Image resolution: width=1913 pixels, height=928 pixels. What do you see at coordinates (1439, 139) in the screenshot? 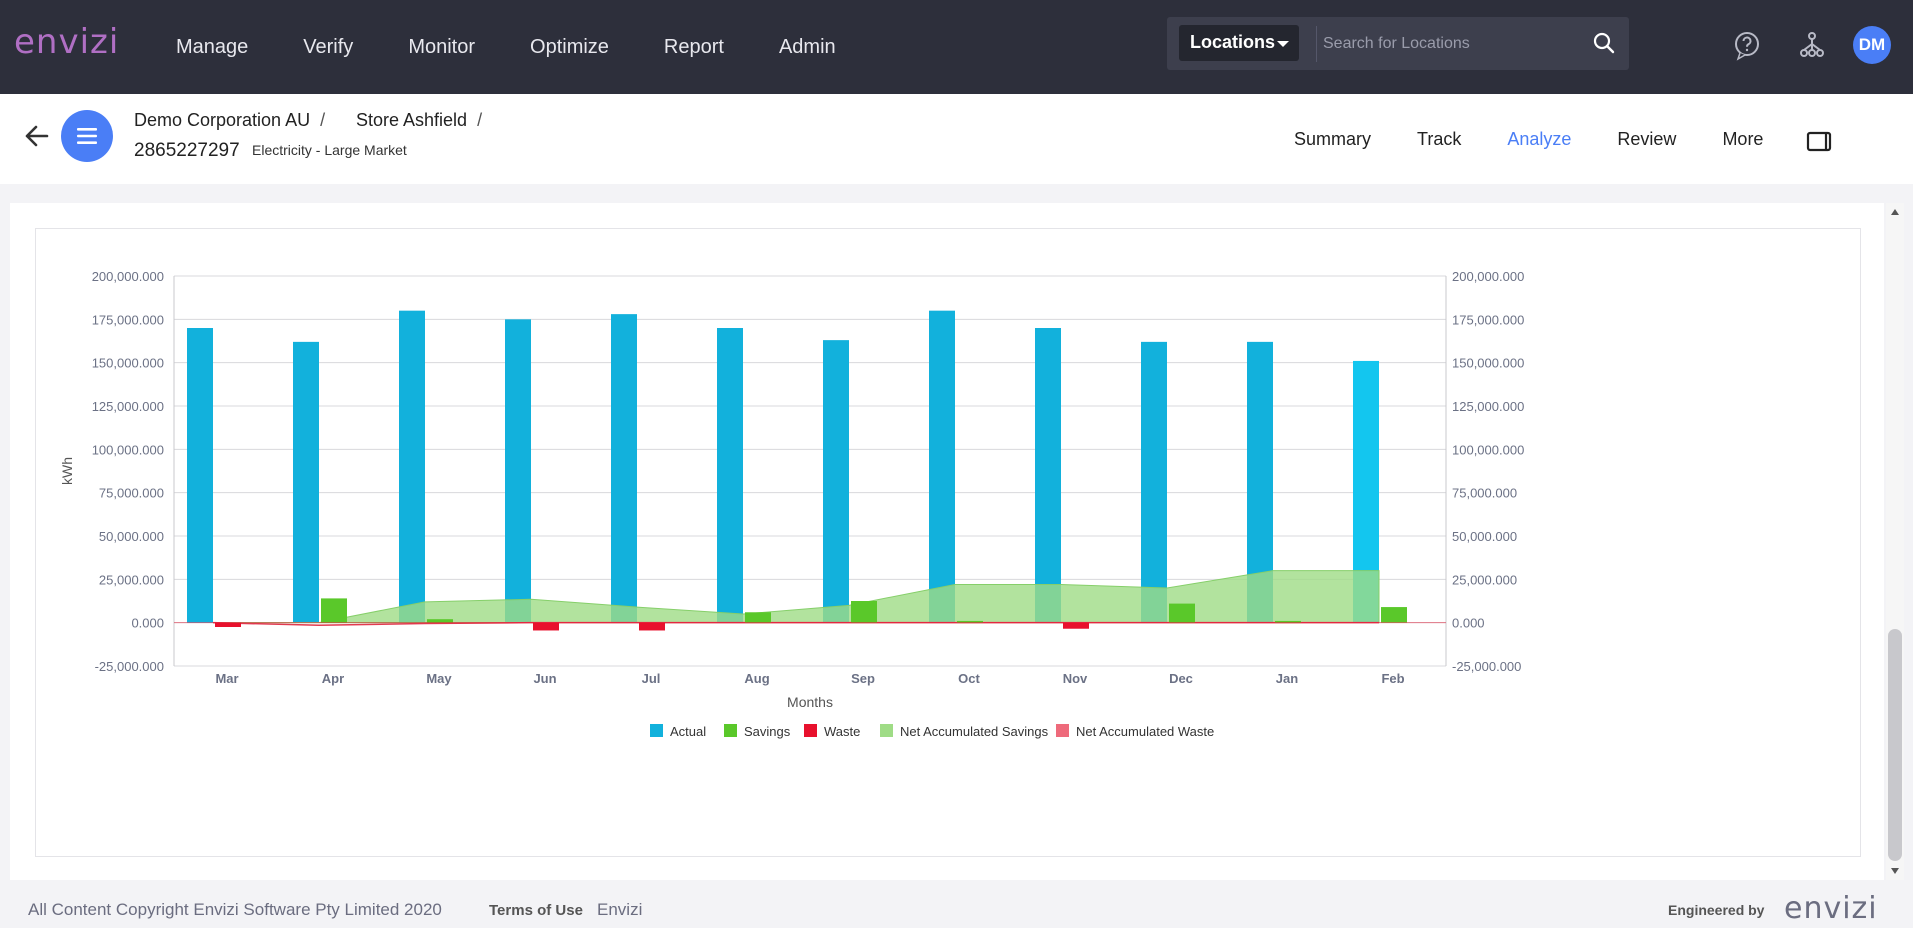
I see `tab-track: Track` at bounding box center [1439, 139].